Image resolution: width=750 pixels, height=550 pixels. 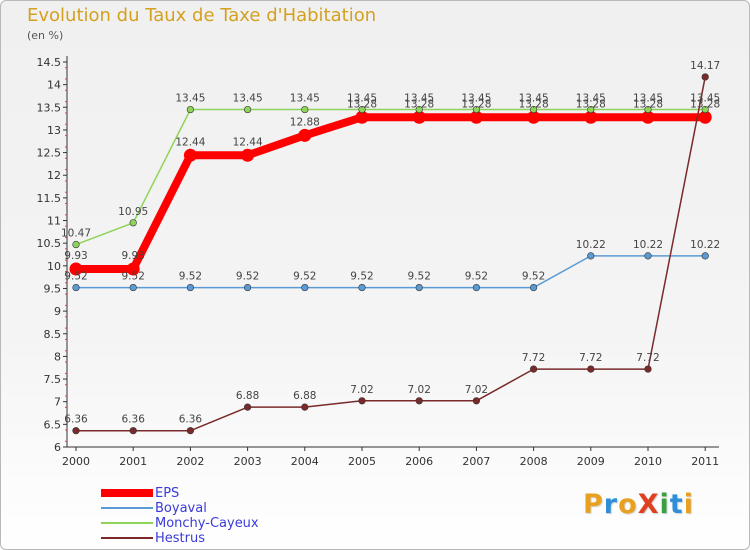 What do you see at coordinates (628, 504) in the screenshot?
I see `logo-letter: o` at bounding box center [628, 504].